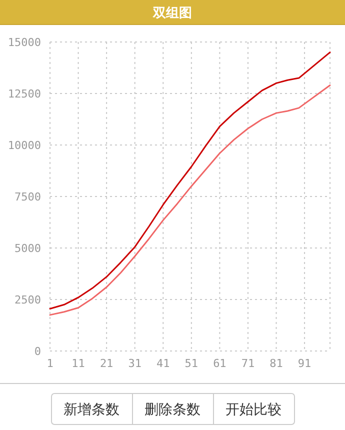  Describe the element at coordinates (24, 42) in the screenshot. I see `y-tick-label: 15000` at that location.